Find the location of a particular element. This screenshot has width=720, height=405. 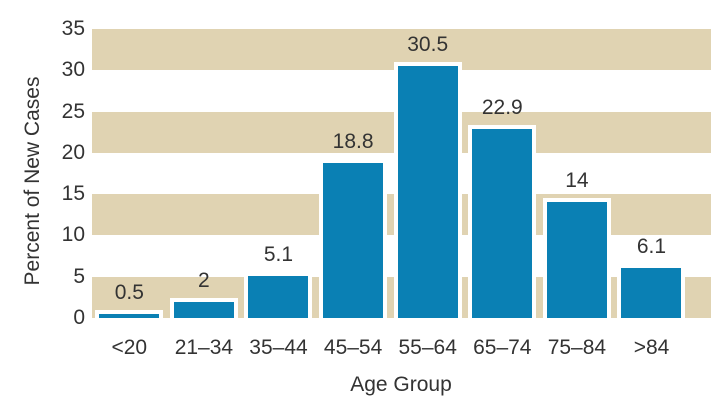

x-axis-title: Age Group is located at coordinates (401, 384).